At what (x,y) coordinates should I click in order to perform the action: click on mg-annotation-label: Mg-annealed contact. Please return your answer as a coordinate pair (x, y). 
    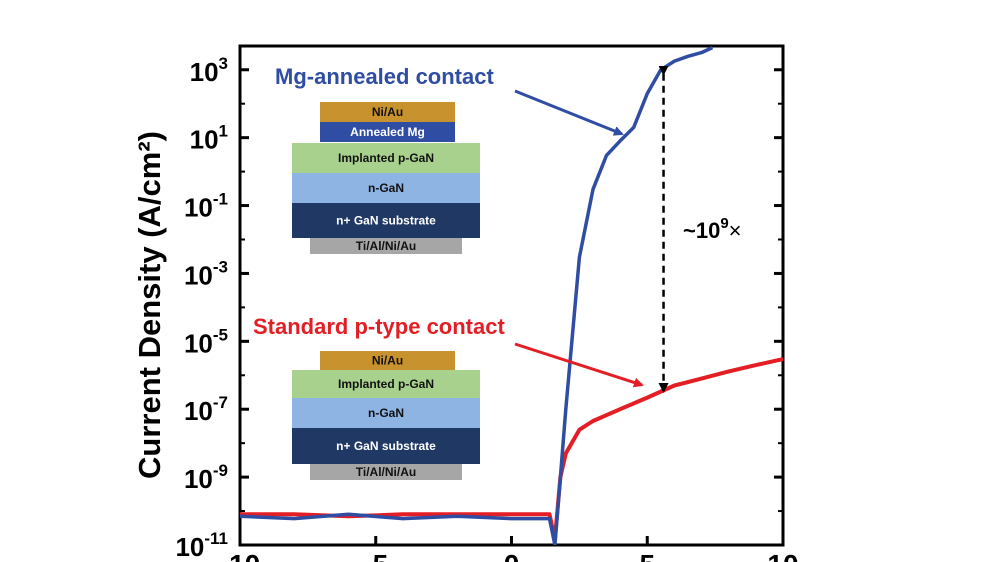
    Looking at the image, I should click on (384, 76).